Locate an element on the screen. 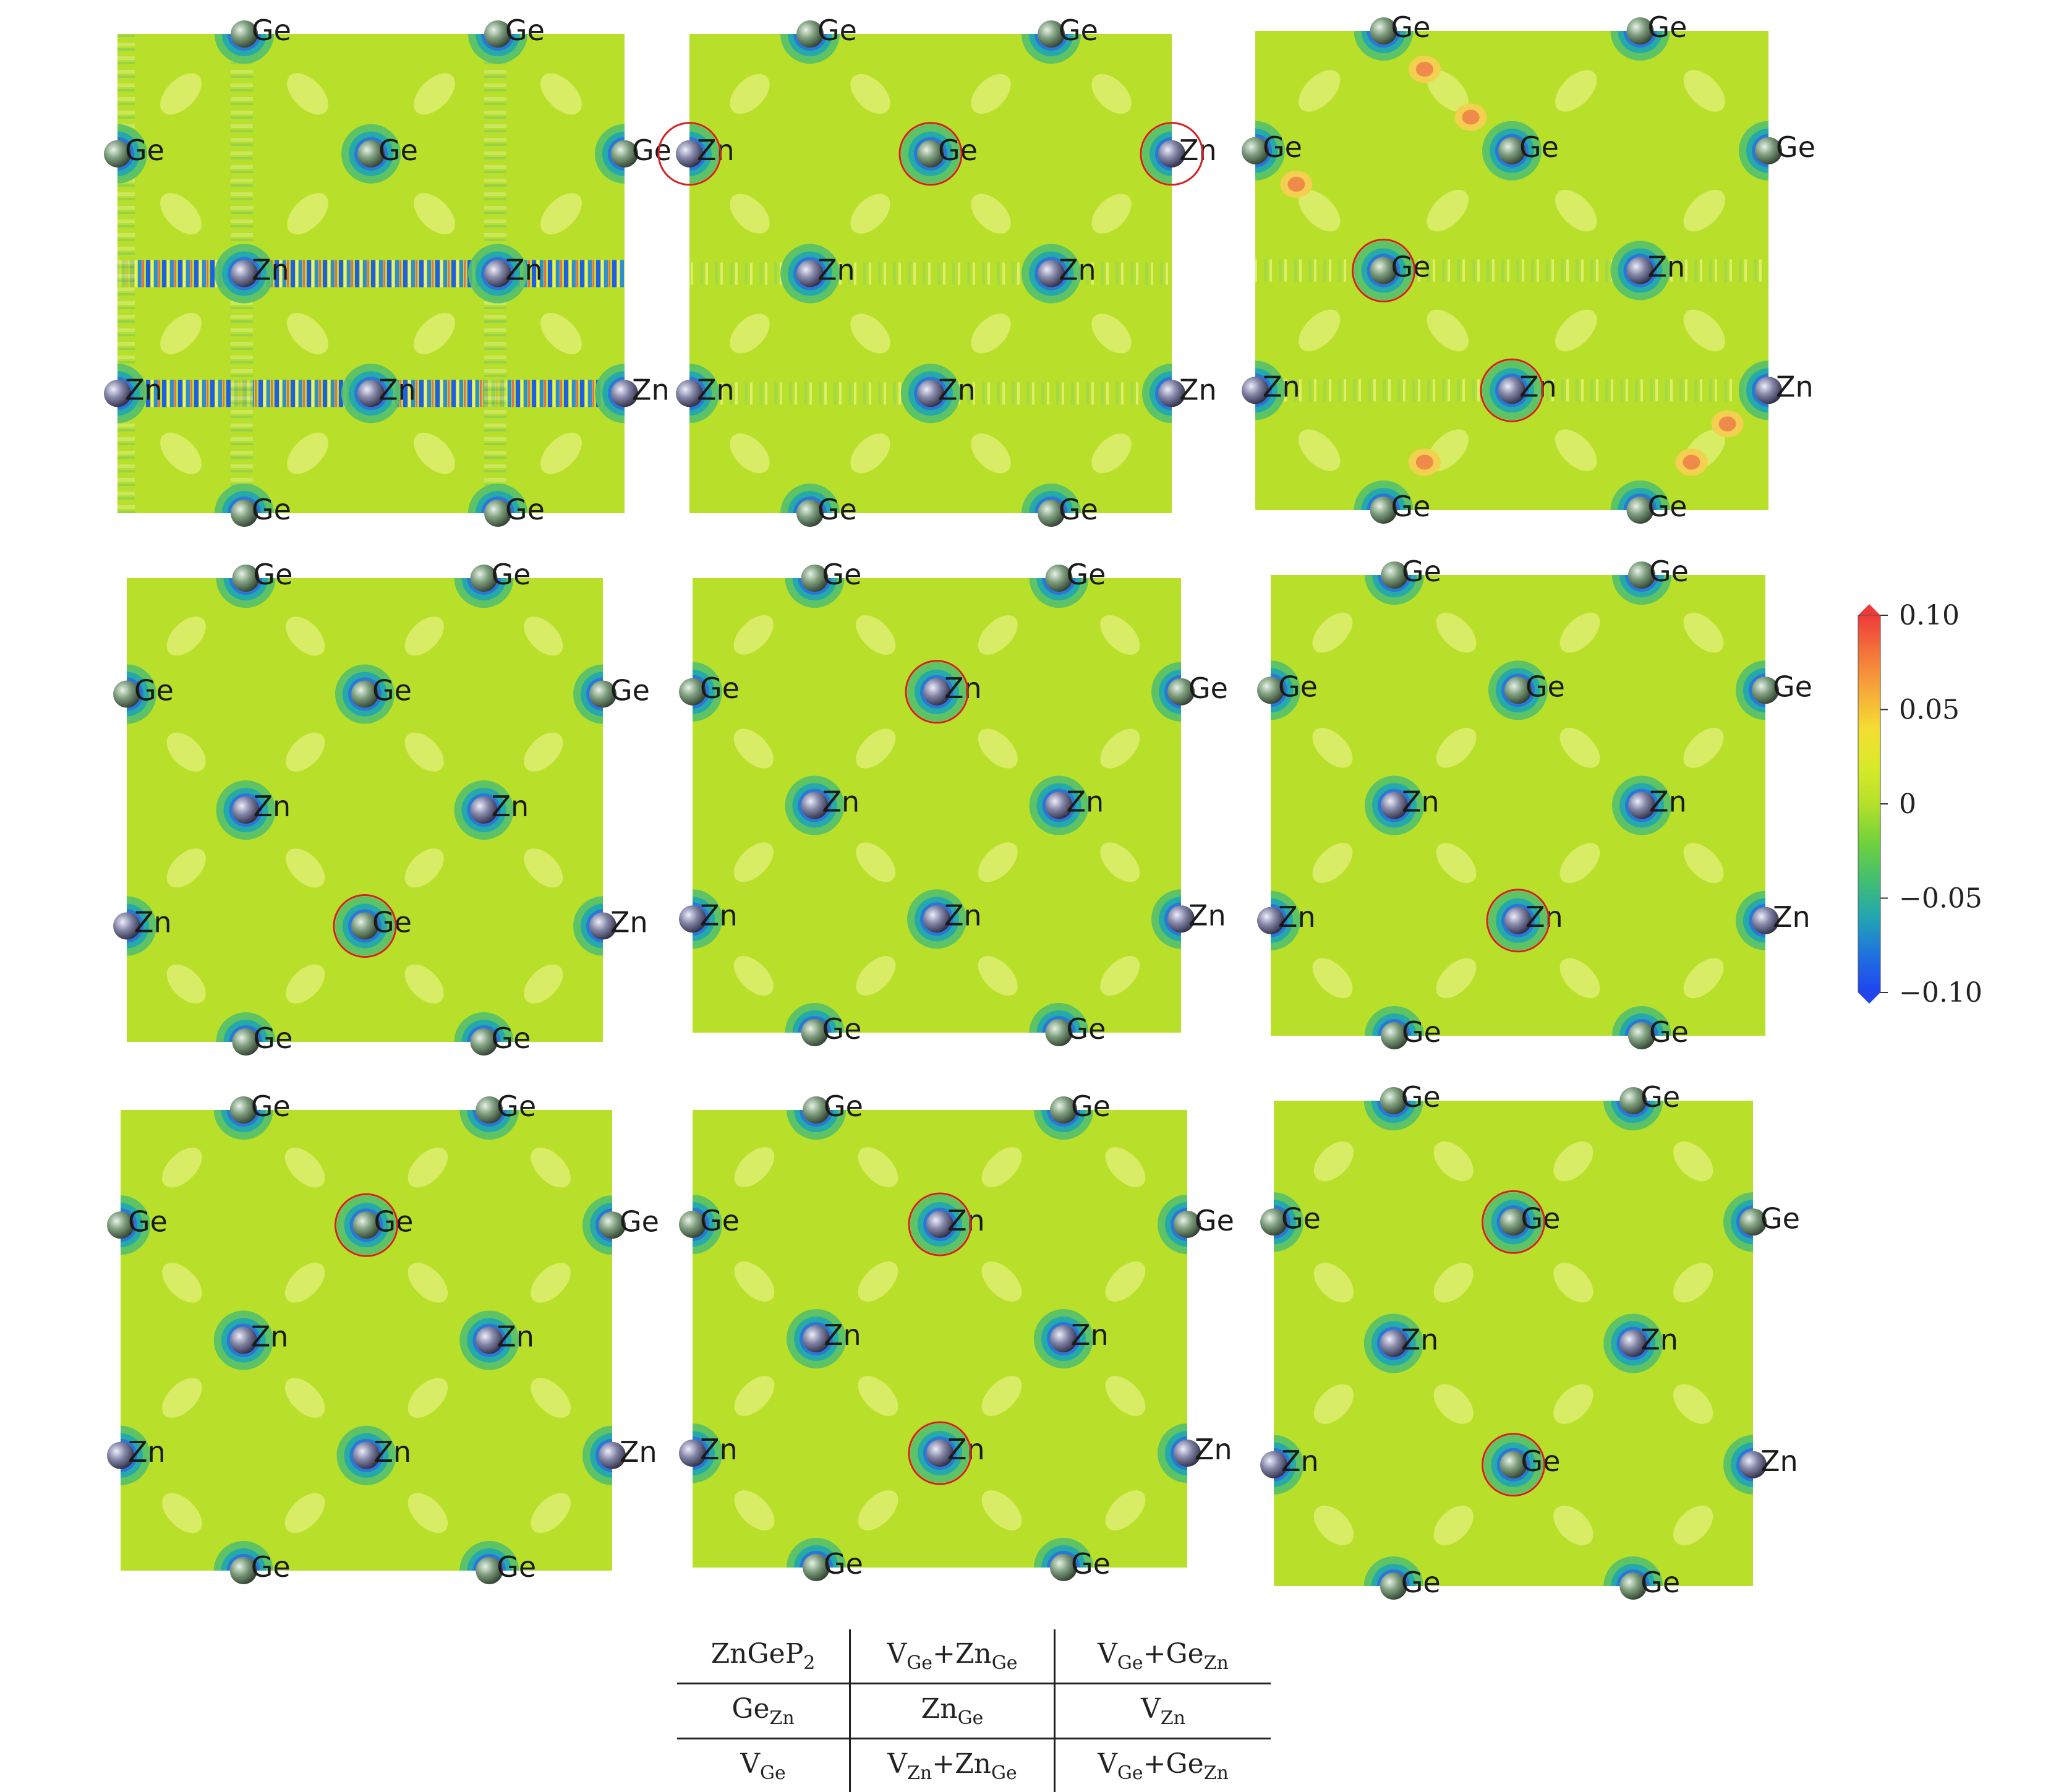 The image size is (2069, 1792). legend-cell: VGe+GeZn is located at coordinates (1162, 1656).